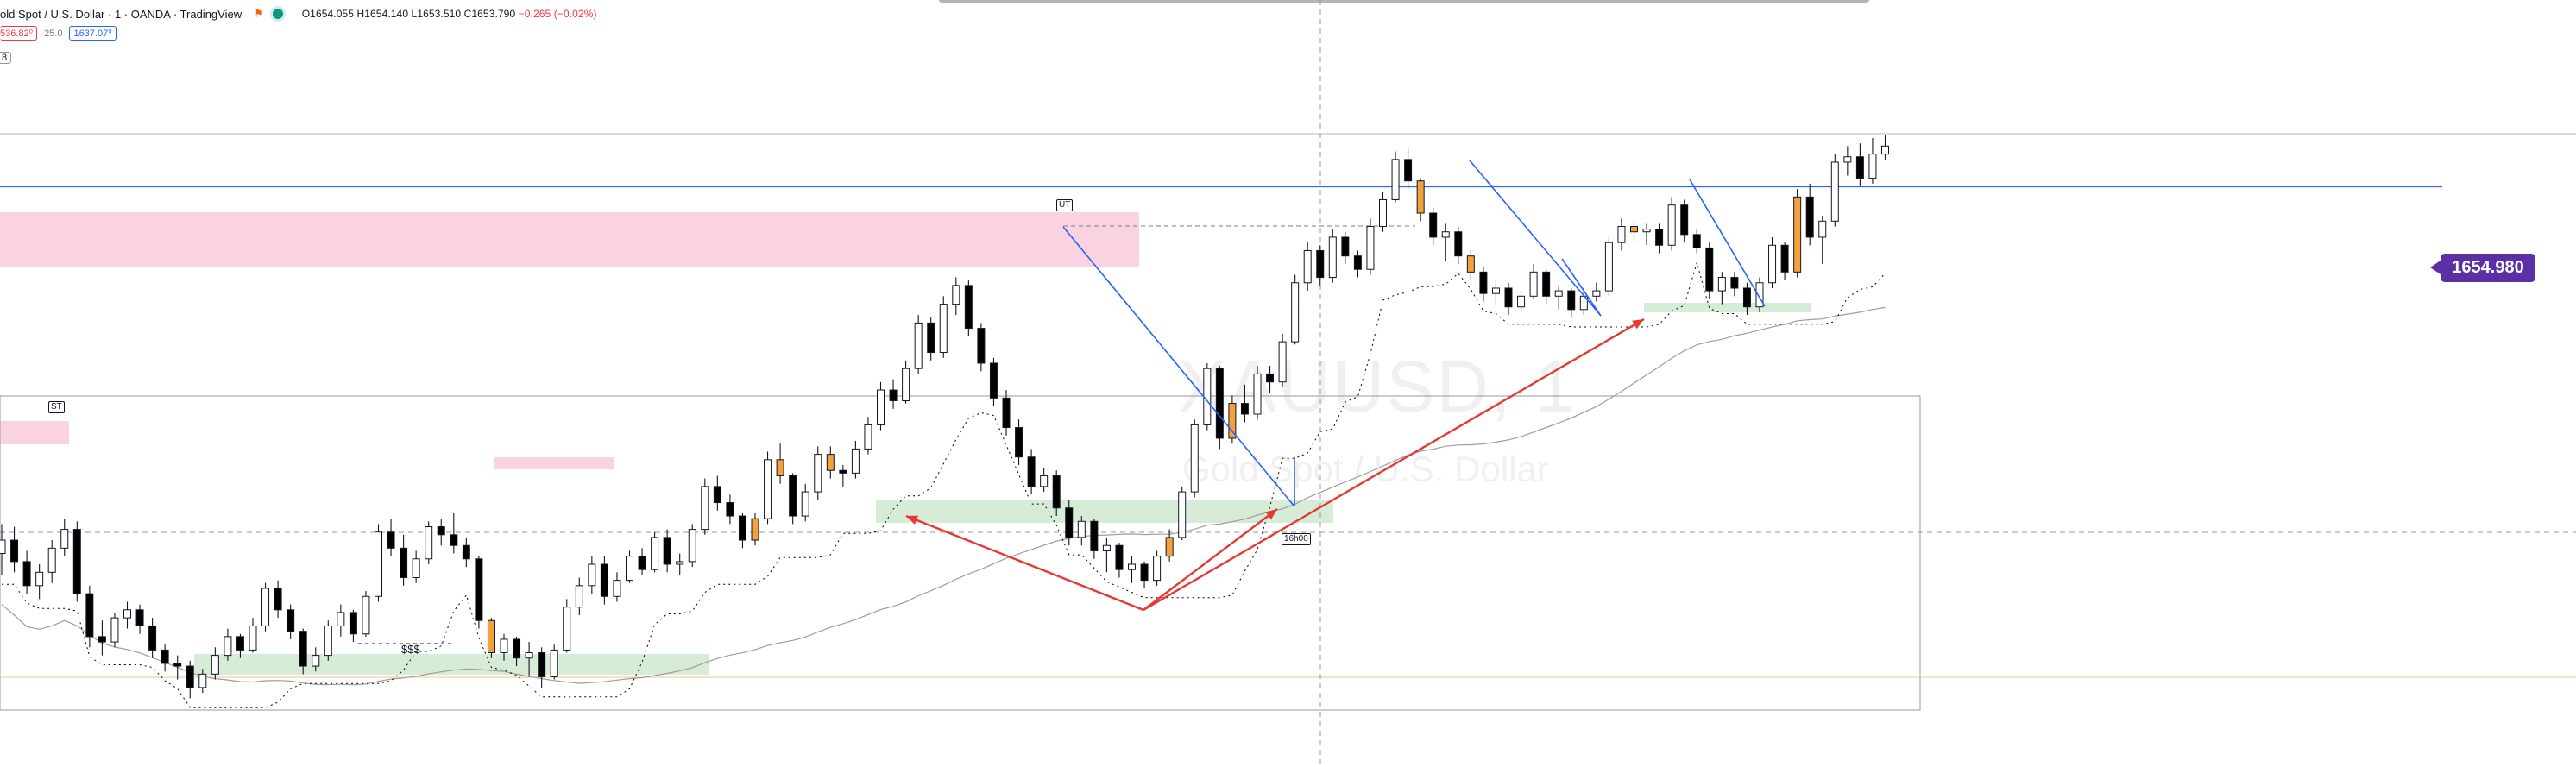 This screenshot has height=767, width=2576. What do you see at coordinates (1728, 307) in the screenshot?
I see `demand-zone-high` at bounding box center [1728, 307].